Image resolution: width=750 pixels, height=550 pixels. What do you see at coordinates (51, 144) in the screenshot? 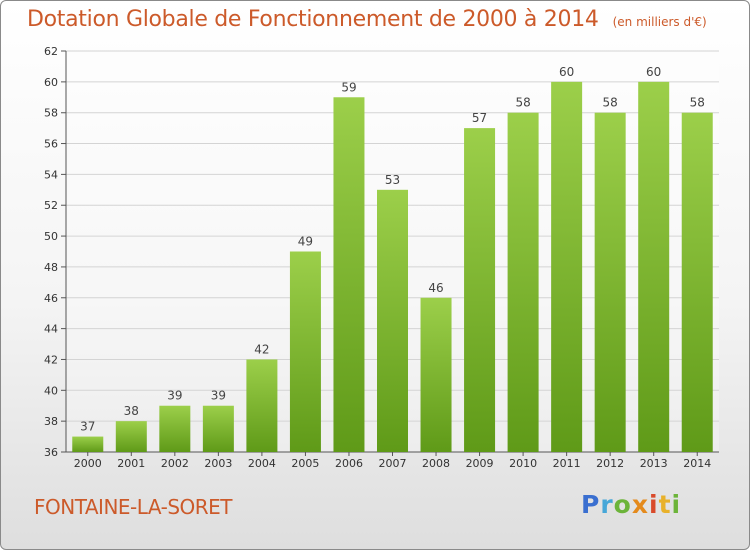
I see `y-tick-label: 56` at bounding box center [51, 144].